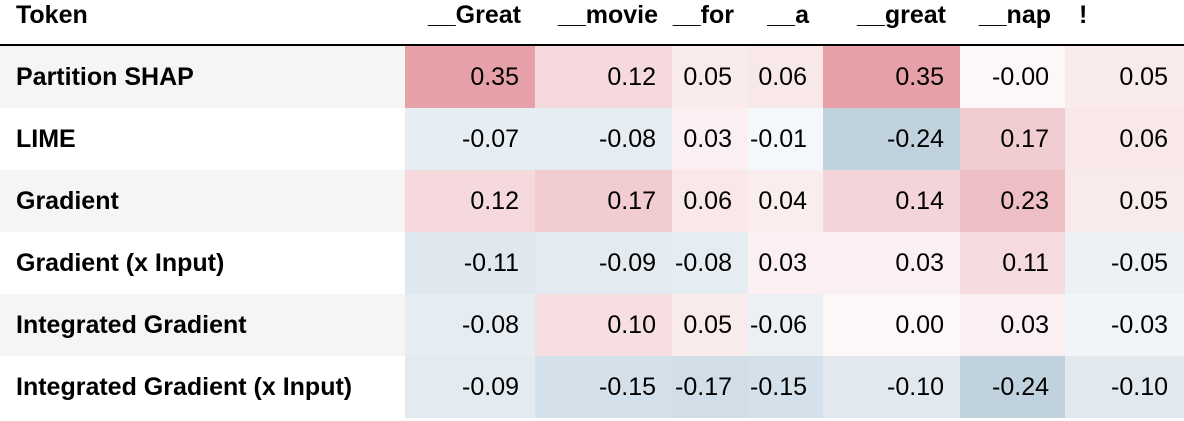 The width and height of the screenshot is (1184, 421). What do you see at coordinates (785, 139) in the screenshot?
I see `attribution-cell: -0.01` at bounding box center [785, 139].